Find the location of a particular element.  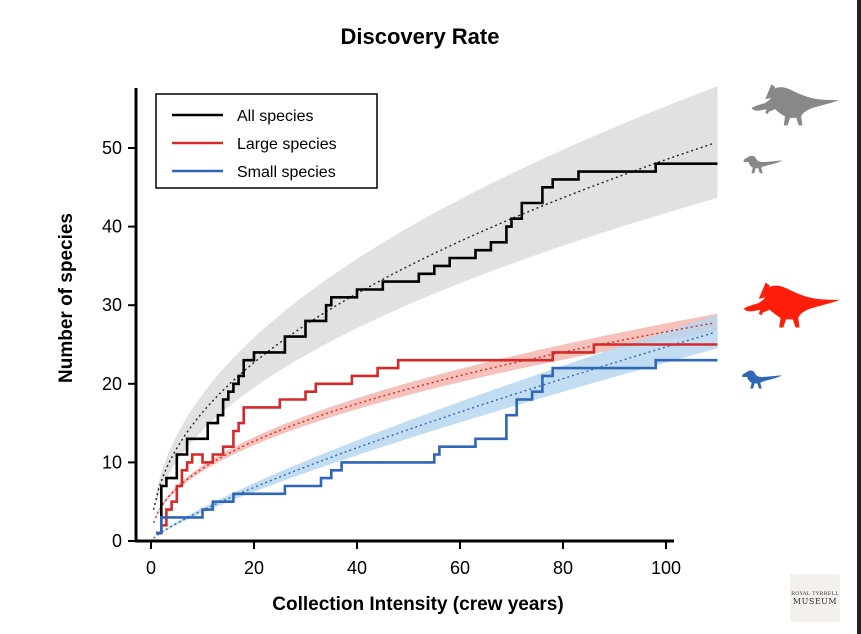

silhouettes is located at coordinates (791, 236).